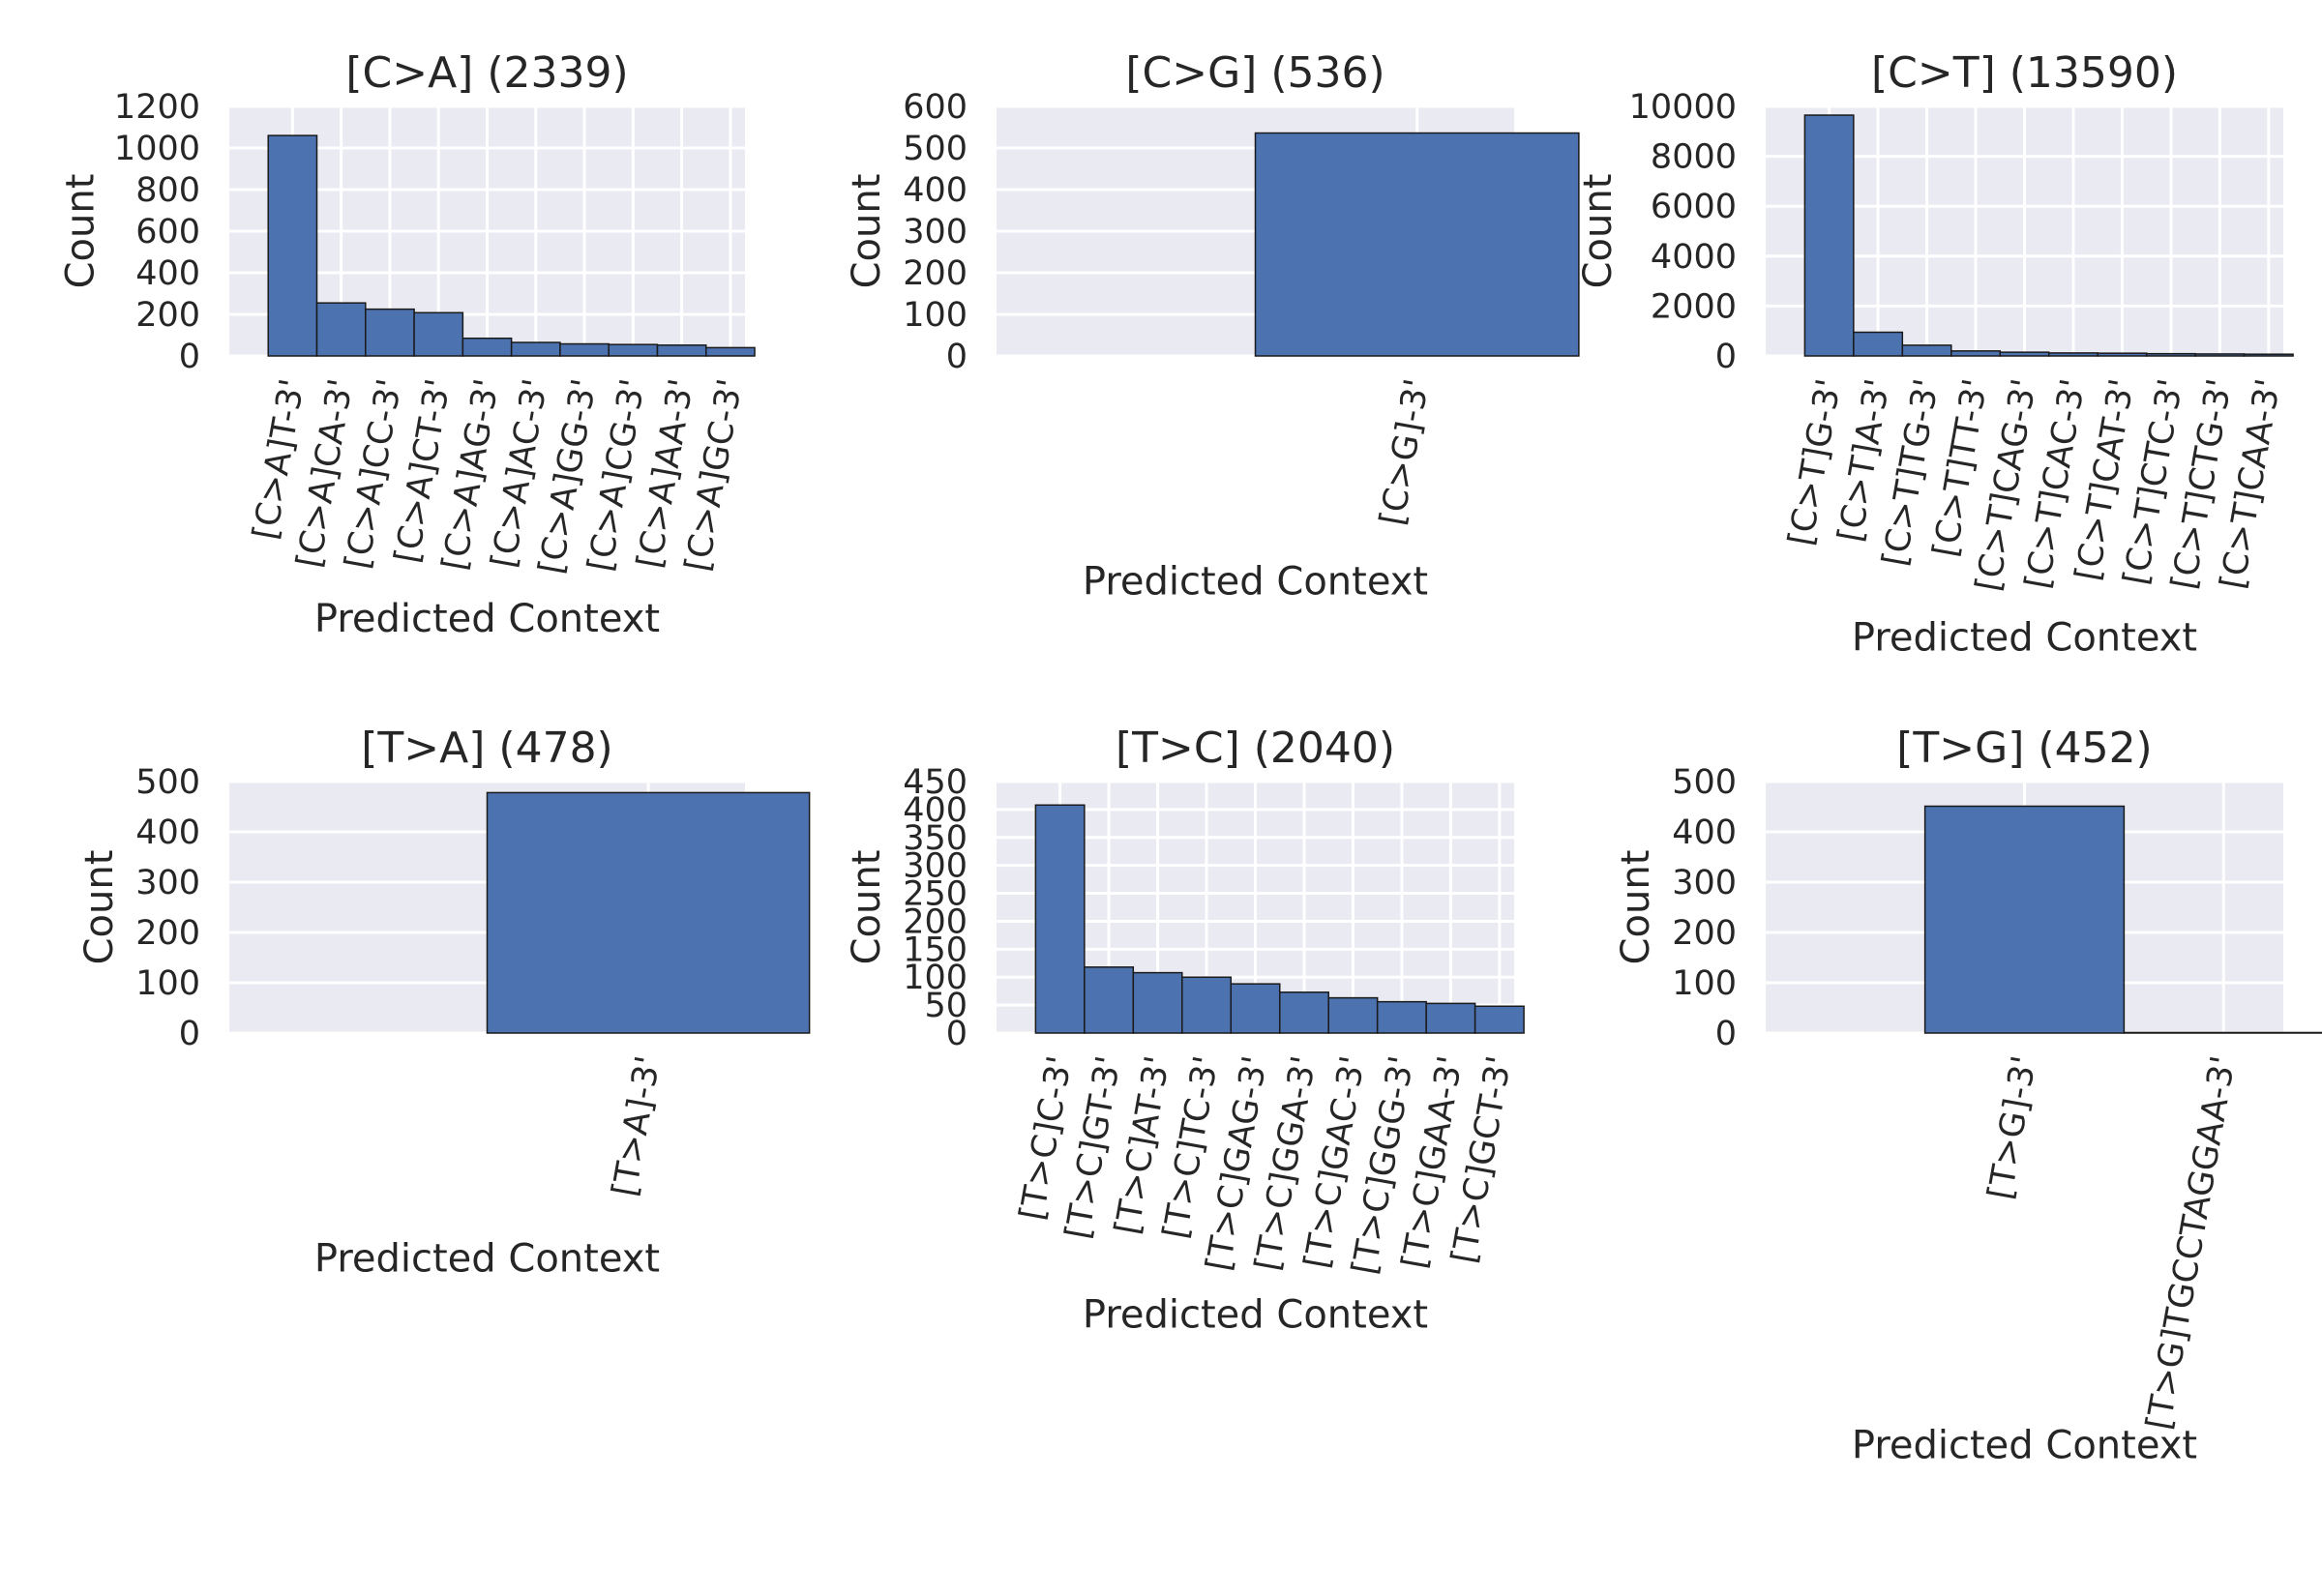 This screenshot has height=1596, width=2322. I want to click on panel-title: [C>G] (536), so click(1254, 73).